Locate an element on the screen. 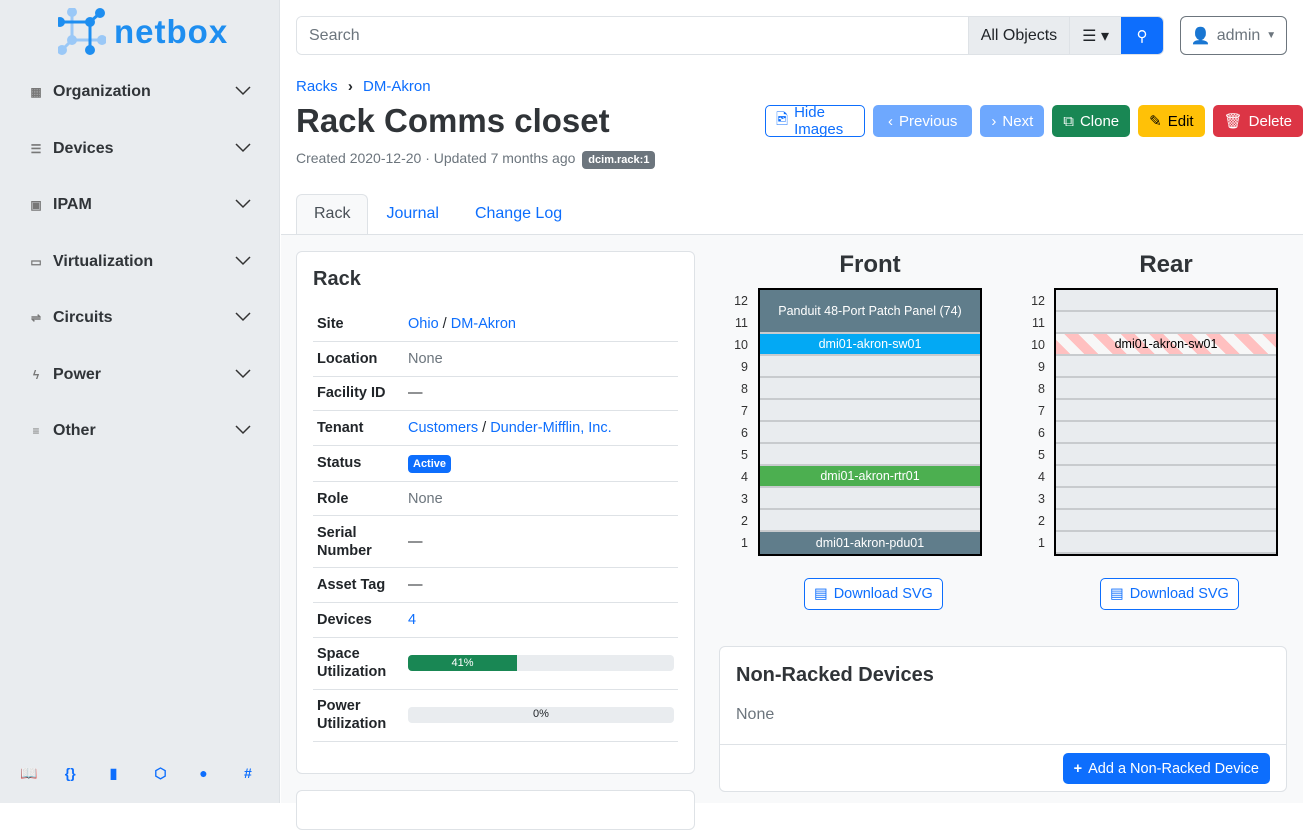 The height and width of the screenshot is (830, 1303). graphql-icon: ⬡ is located at coordinates (160, 773).